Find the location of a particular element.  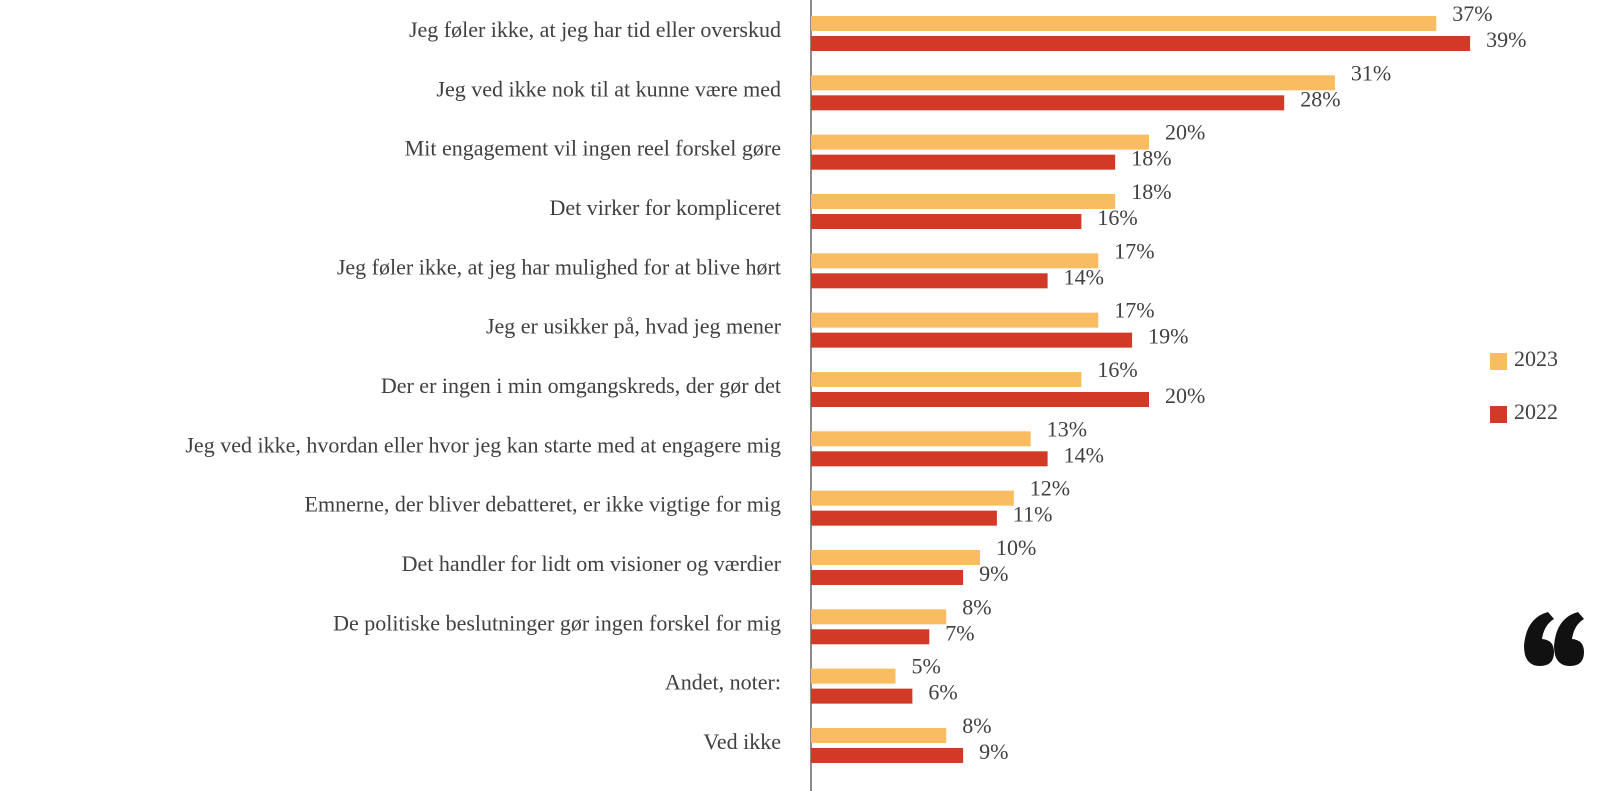

category-label: Jeg ved ikke nok til at kunne være med is located at coordinates (608, 88).